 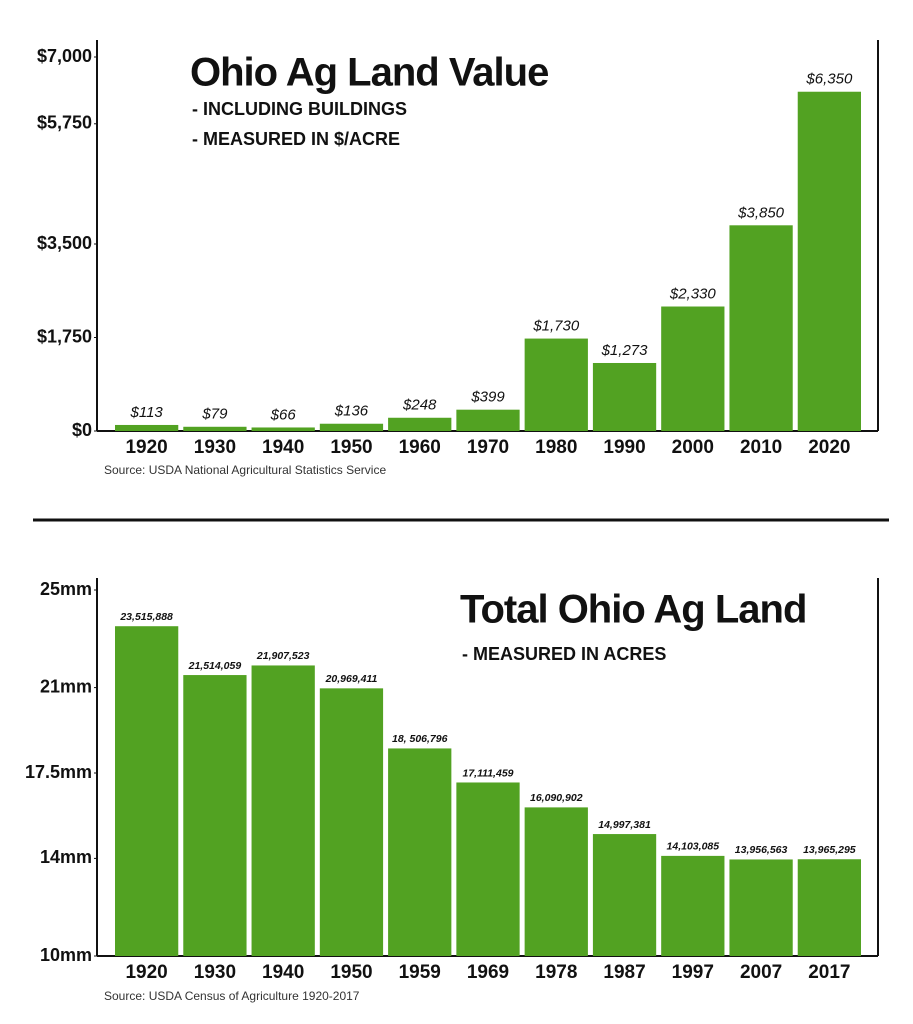 What do you see at coordinates (564, 654) in the screenshot?
I see `chart-subtitle: - MEASURED IN ACRES` at bounding box center [564, 654].